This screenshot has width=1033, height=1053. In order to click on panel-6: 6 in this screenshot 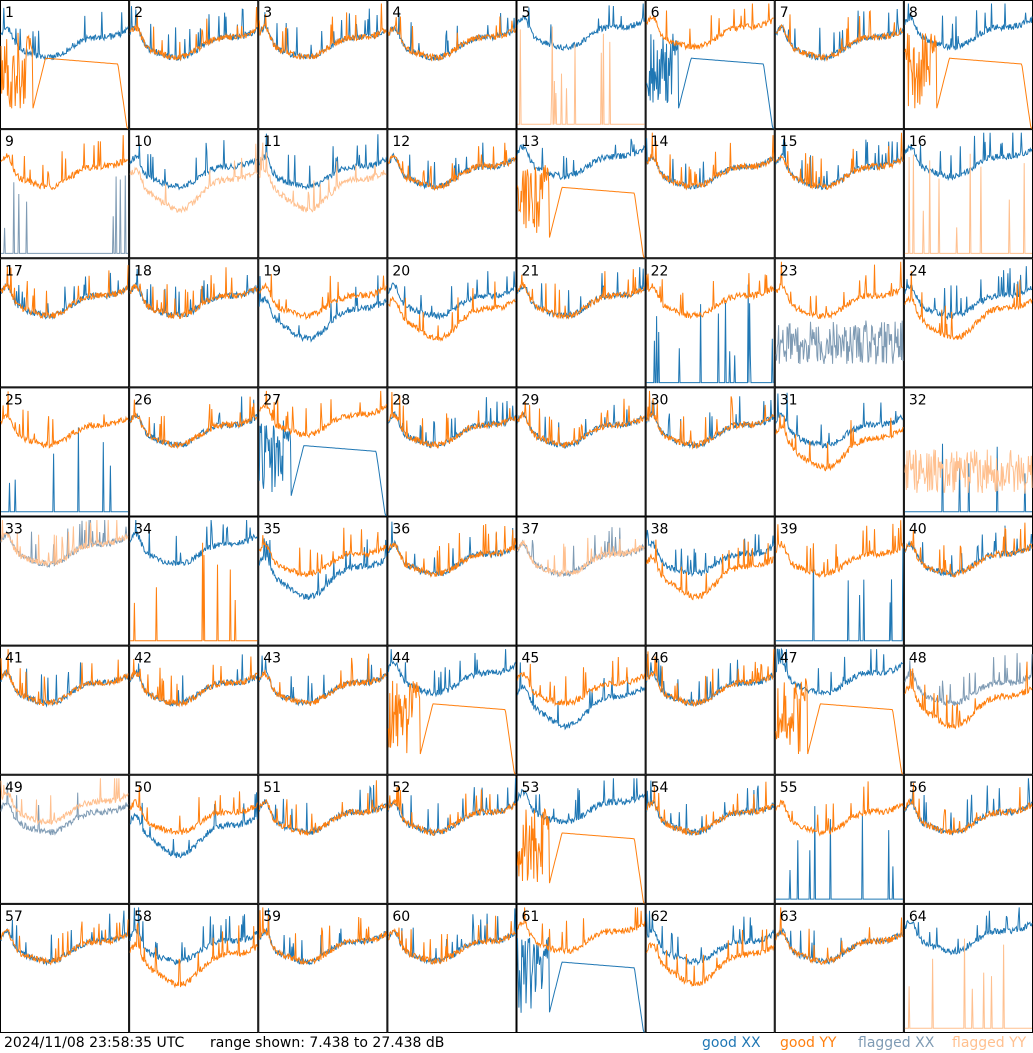, I will do `click(710, 65)`.